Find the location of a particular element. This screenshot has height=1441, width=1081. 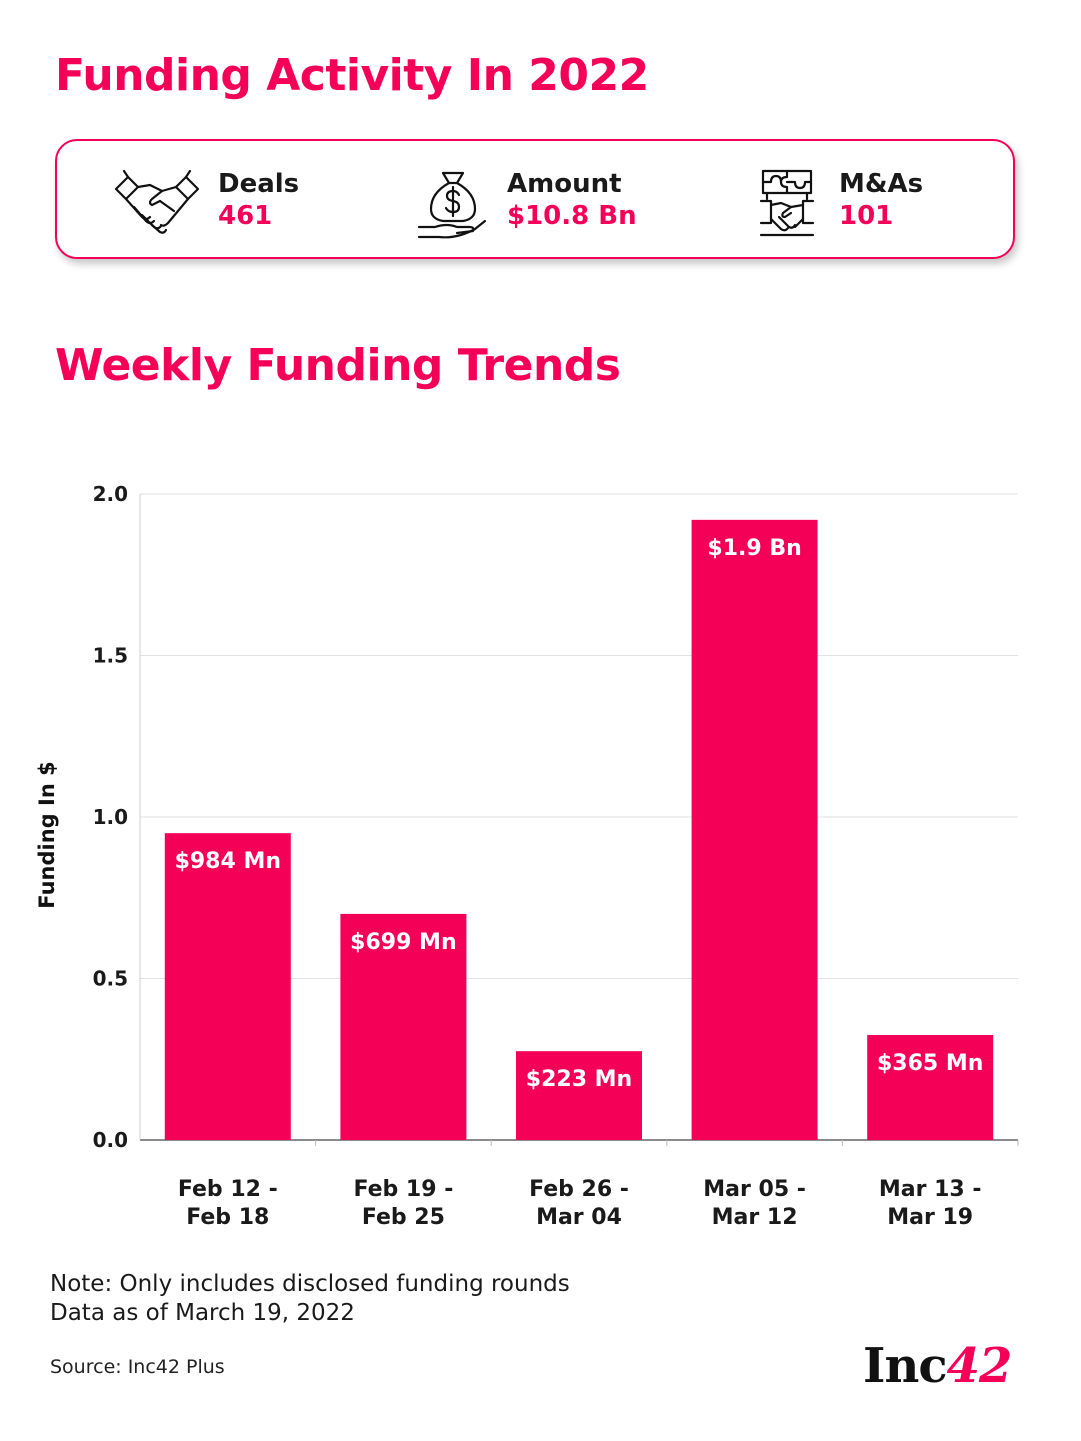

data-label: $223 Mn is located at coordinates (579, 1079).